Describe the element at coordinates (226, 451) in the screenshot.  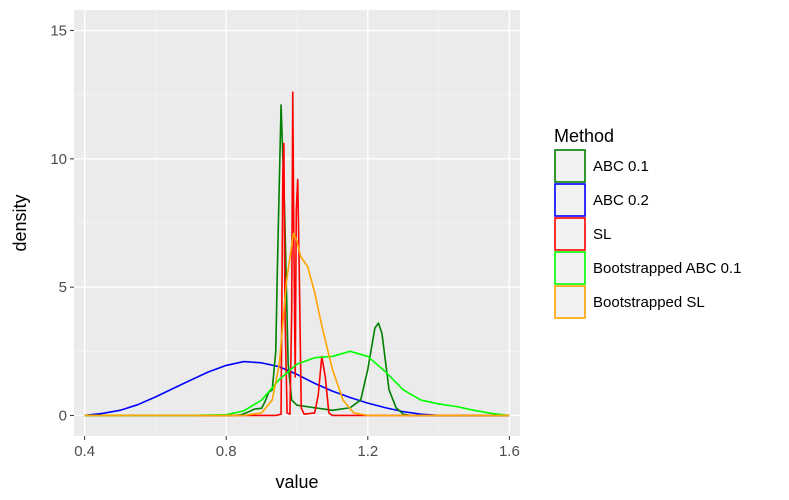
I see `x-tick-label: 0.8` at that location.